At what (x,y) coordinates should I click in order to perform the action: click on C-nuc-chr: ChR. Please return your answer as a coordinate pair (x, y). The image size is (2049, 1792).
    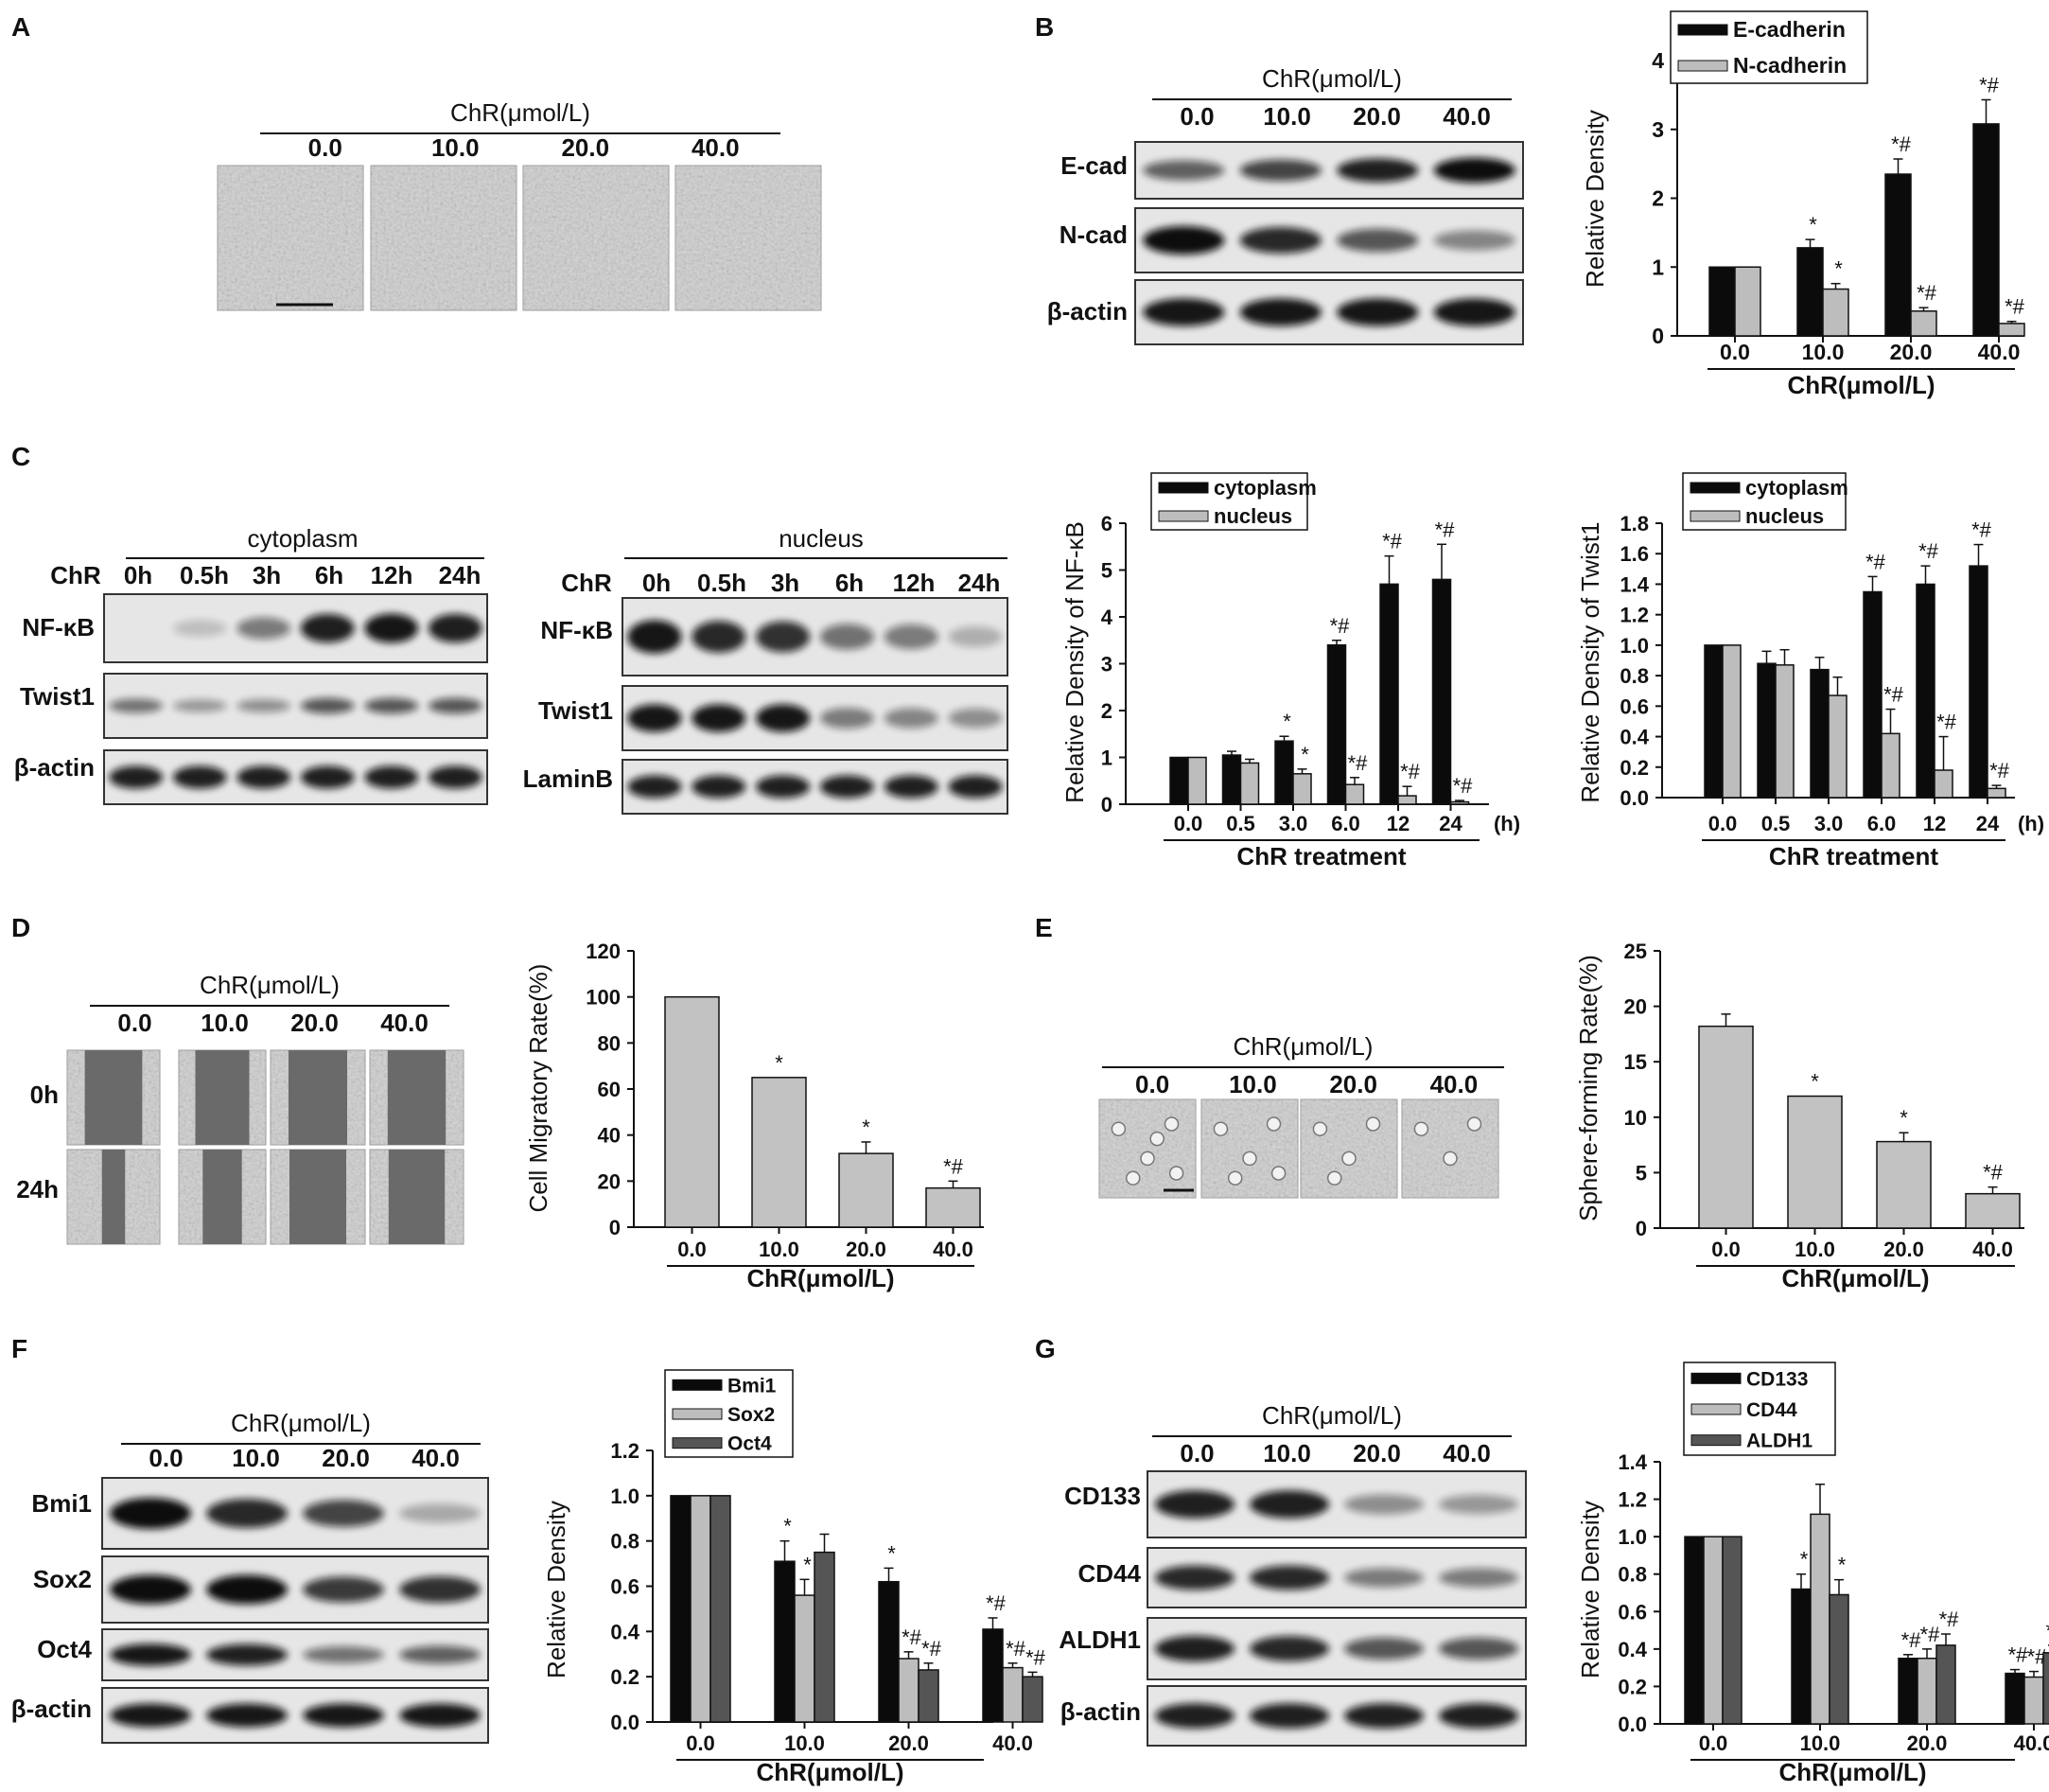
    Looking at the image, I should click on (586, 583).